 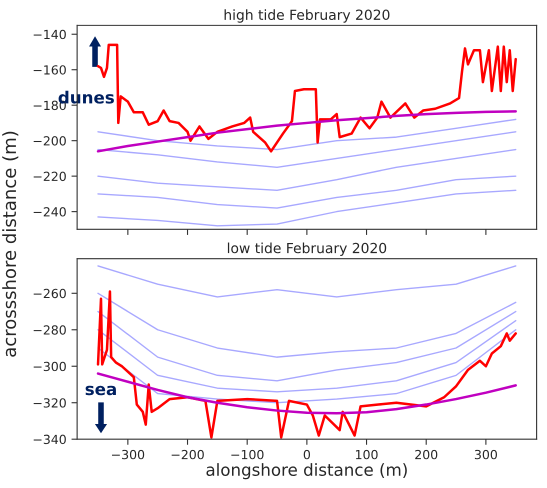 I want to click on y-tick-label: −340, so click(x=50, y=439).